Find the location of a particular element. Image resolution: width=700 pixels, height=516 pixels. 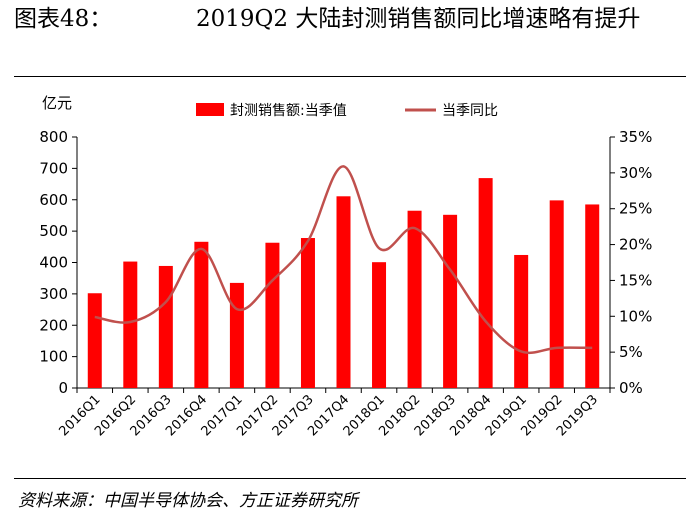

bar-2016Q3 is located at coordinates (165, 326).